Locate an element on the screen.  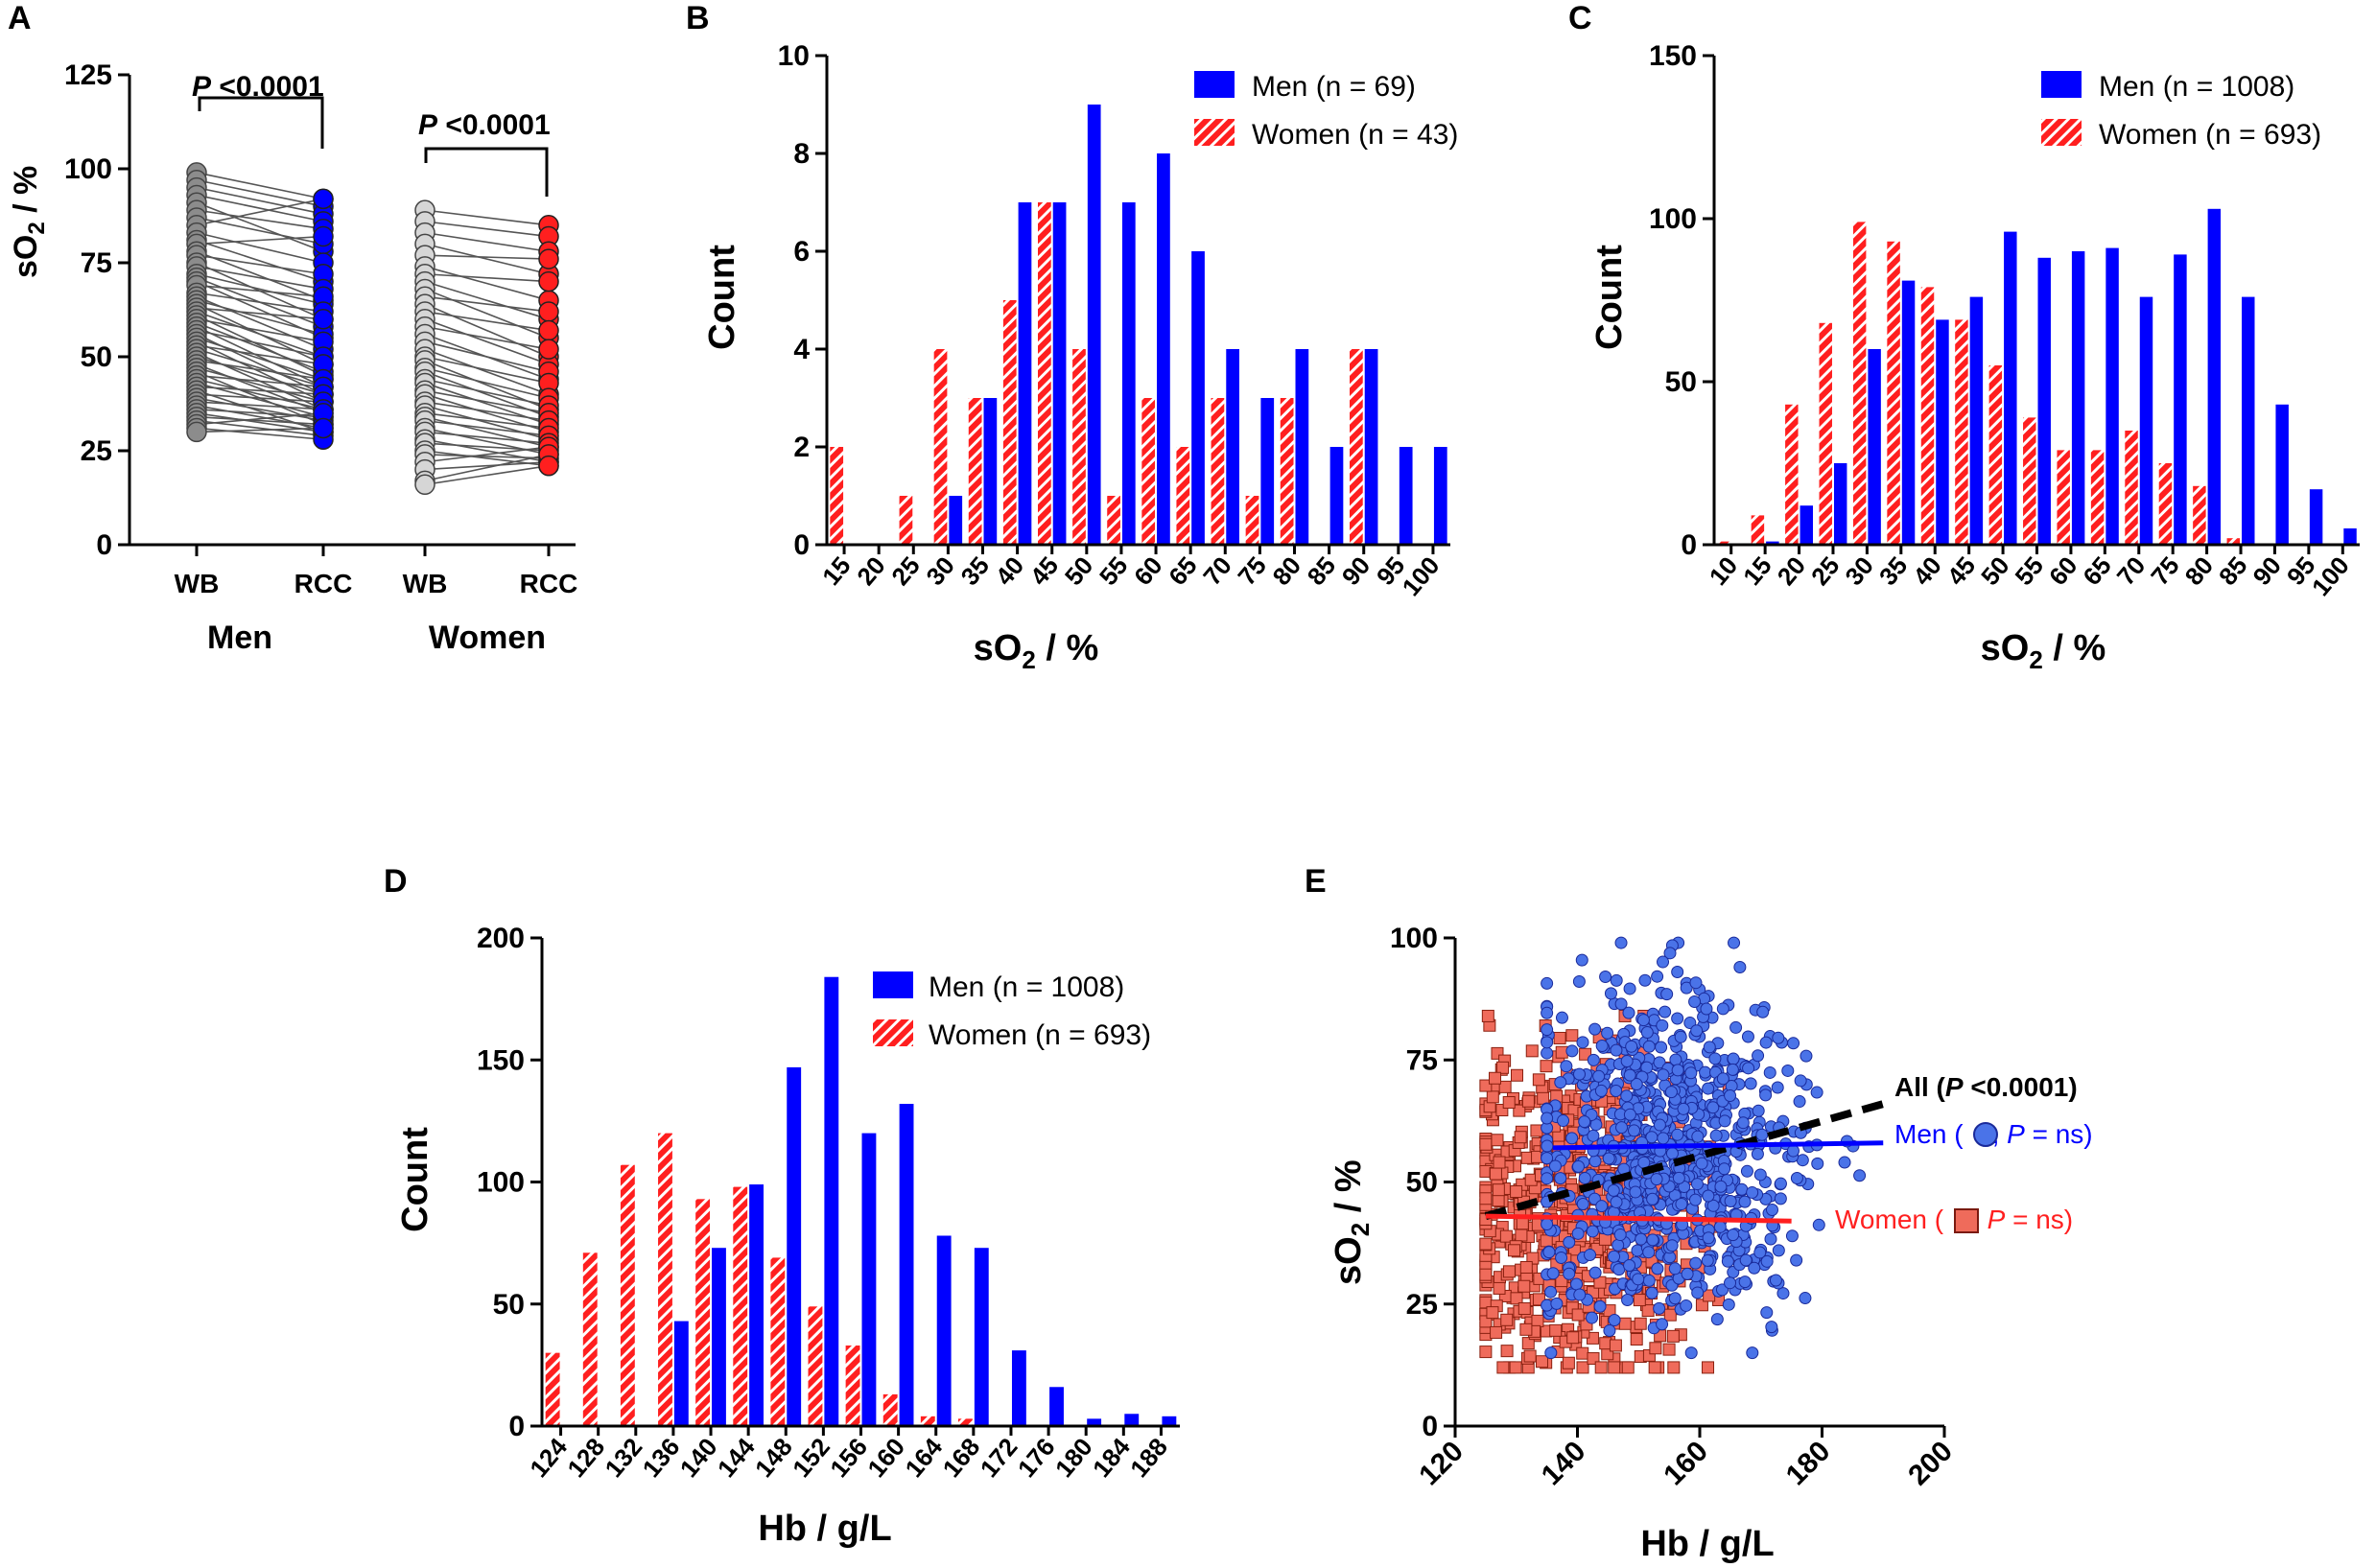
d-x-tick-label: 144 is located at coordinates (736, 1458).